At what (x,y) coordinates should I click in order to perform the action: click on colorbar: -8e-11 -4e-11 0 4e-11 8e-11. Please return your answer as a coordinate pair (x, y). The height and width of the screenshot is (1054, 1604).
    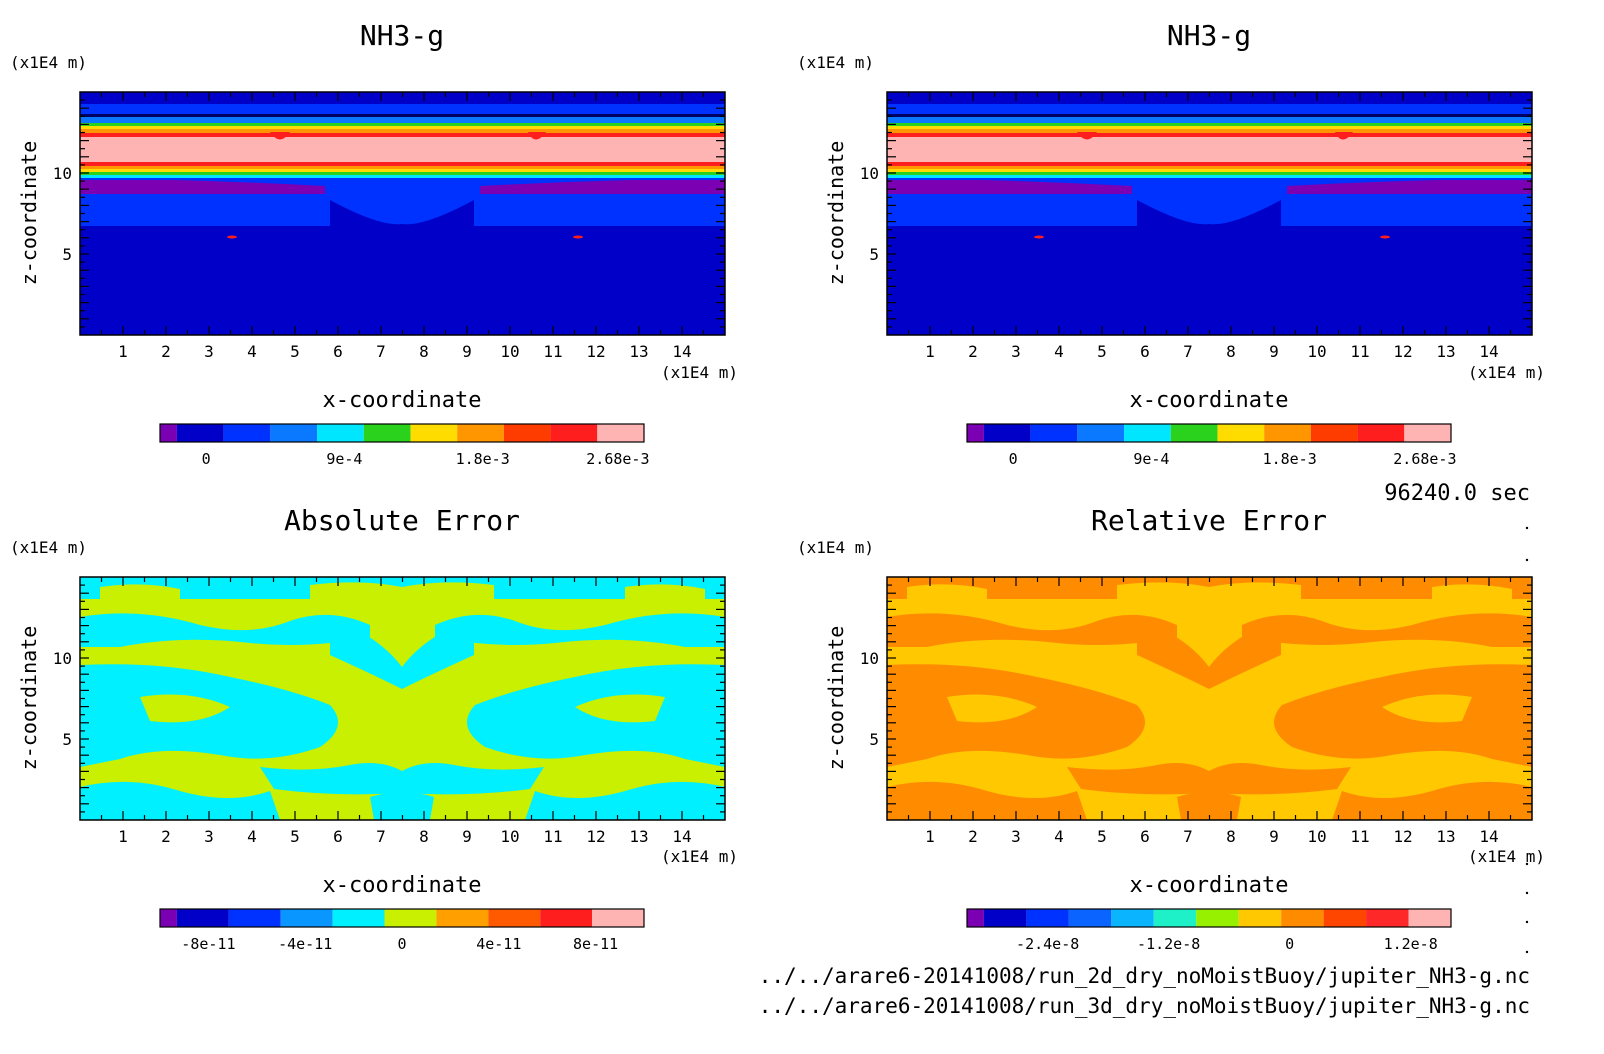
    Looking at the image, I should click on (402, 930).